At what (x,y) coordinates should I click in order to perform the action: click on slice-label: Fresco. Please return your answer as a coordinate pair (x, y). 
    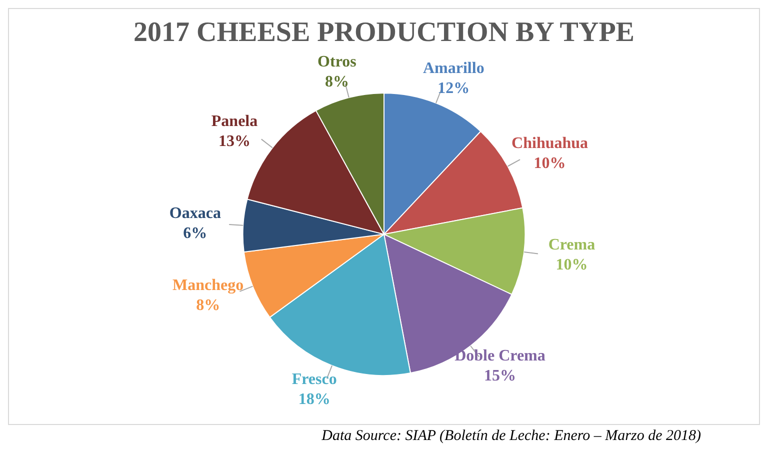
    Looking at the image, I should click on (314, 379).